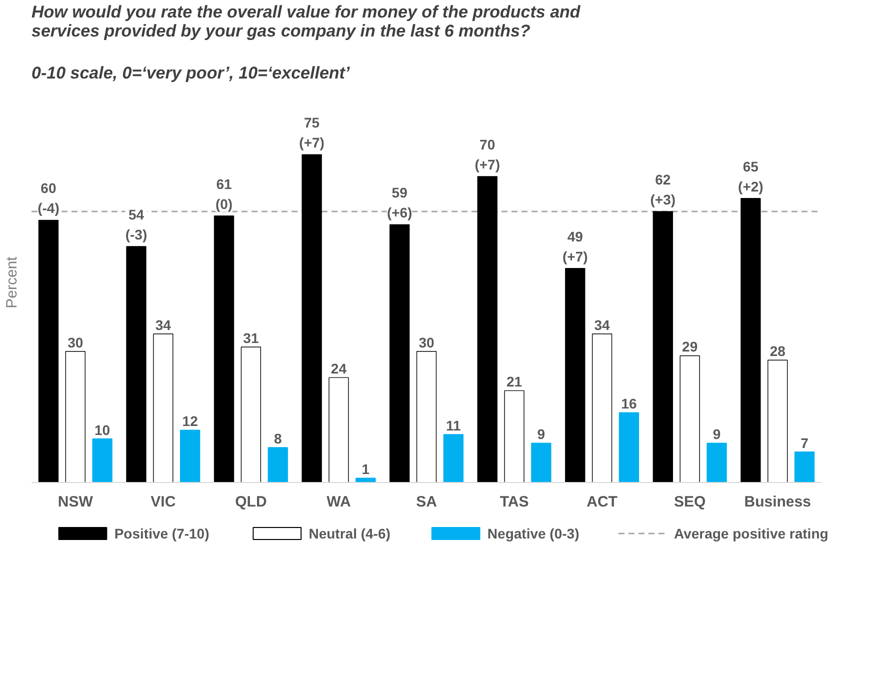  What do you see at coordinates (136, 224) in the screenshot?
I see `data-label: 54 (-3)` at bounding box center [136, 224].